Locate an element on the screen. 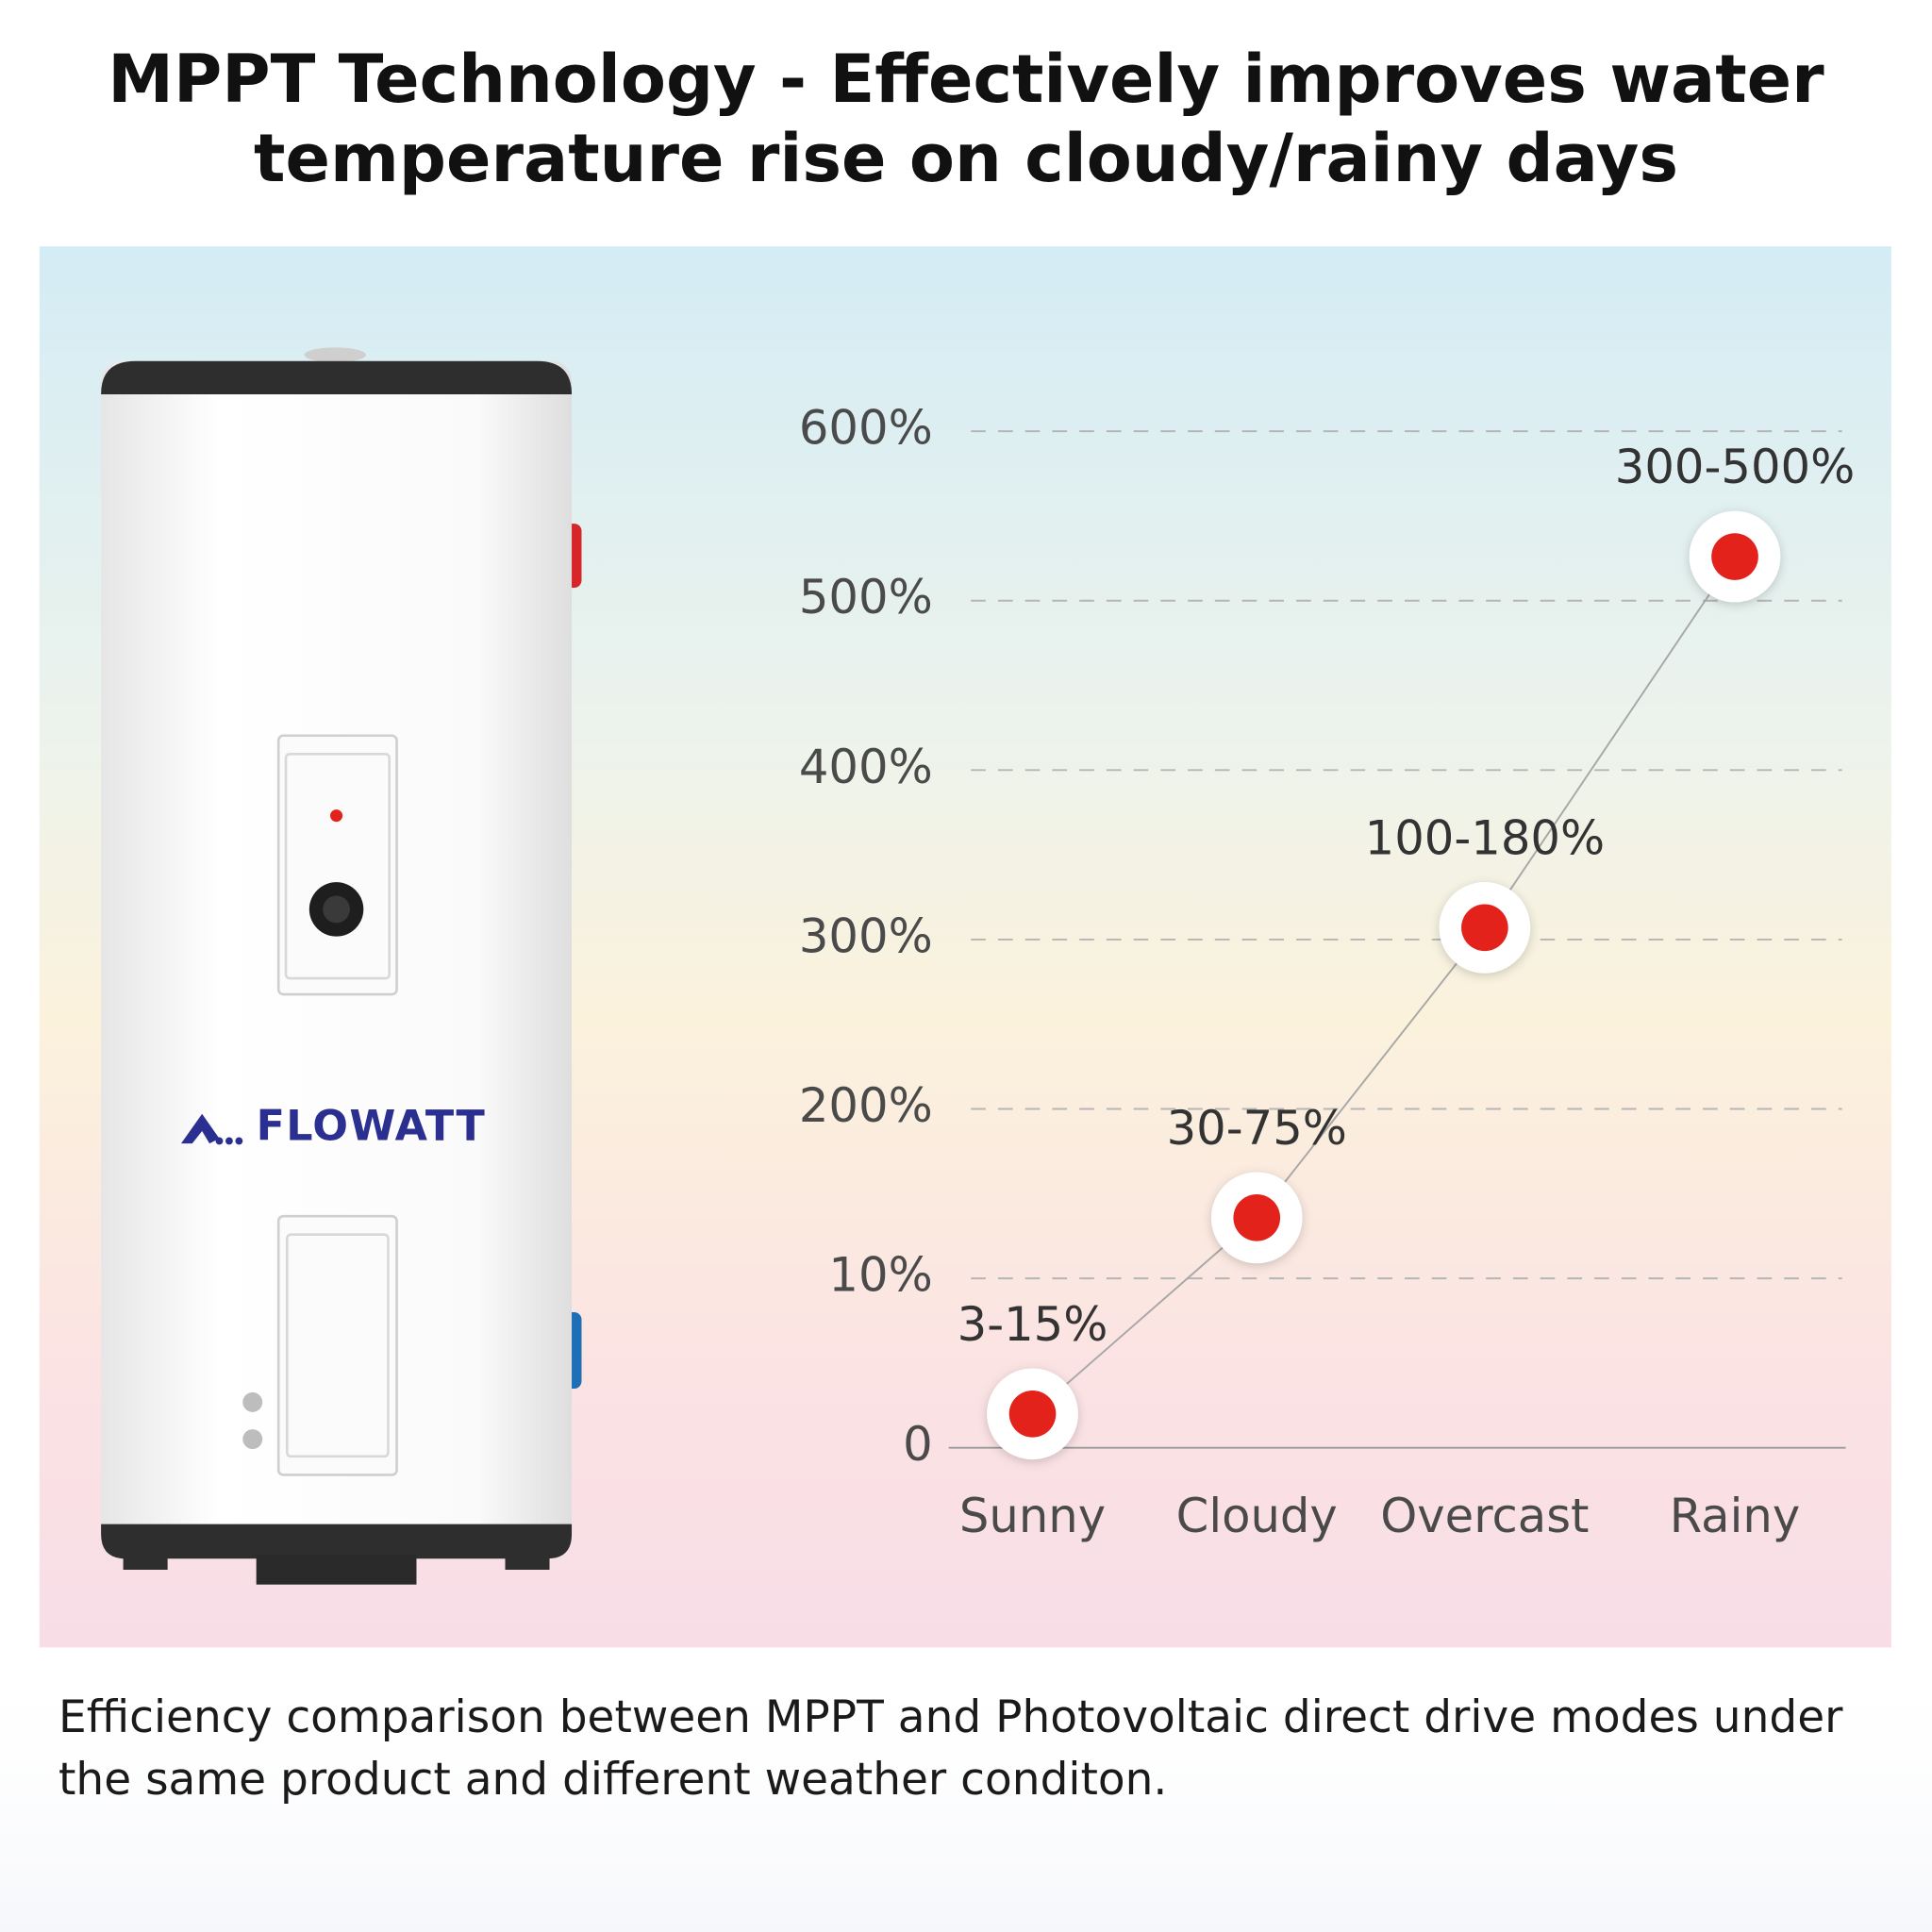 The image size is (1932, 1932). y-tick-label: 400% is located at coordinates (866, 767).